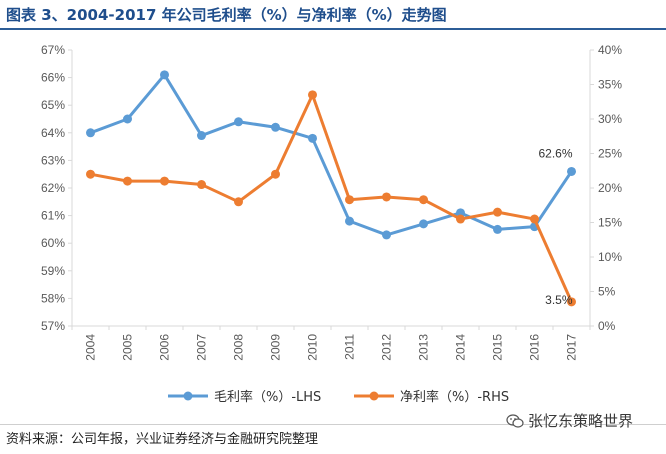  What do you see at coordinates (555, 153) in the screenshot?
I see `data-label: 62.6%` at bounding box center [555, 153].